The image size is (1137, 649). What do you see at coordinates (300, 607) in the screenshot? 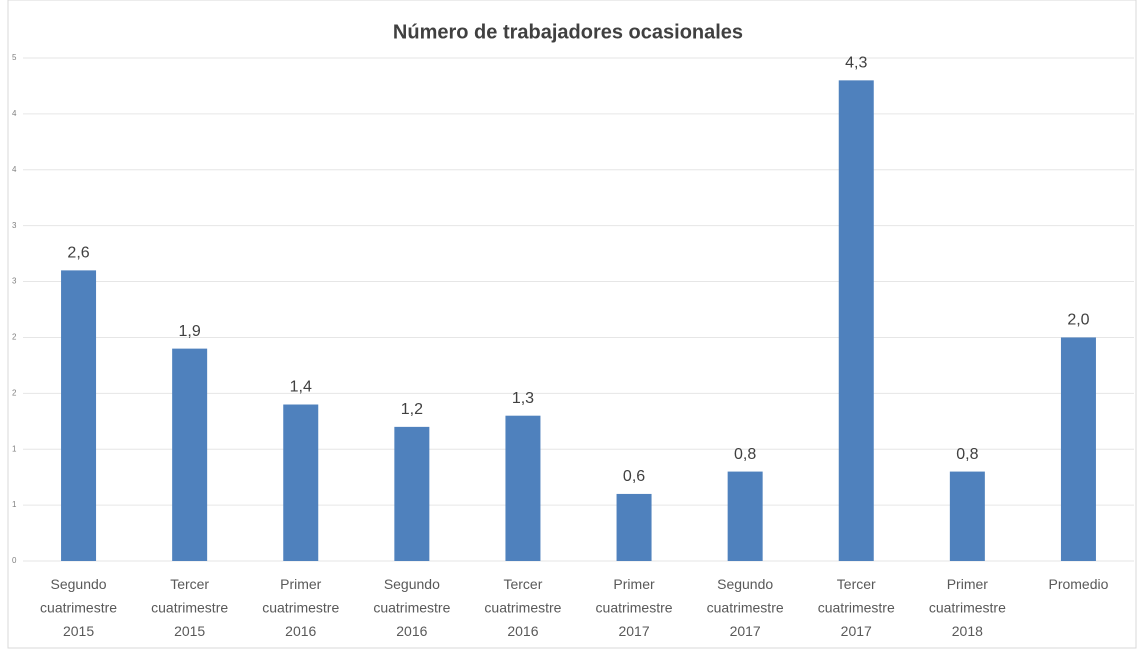
I see `x-tick-label: Primer cuatrimestre 2016` at bounding box center [300, 607].